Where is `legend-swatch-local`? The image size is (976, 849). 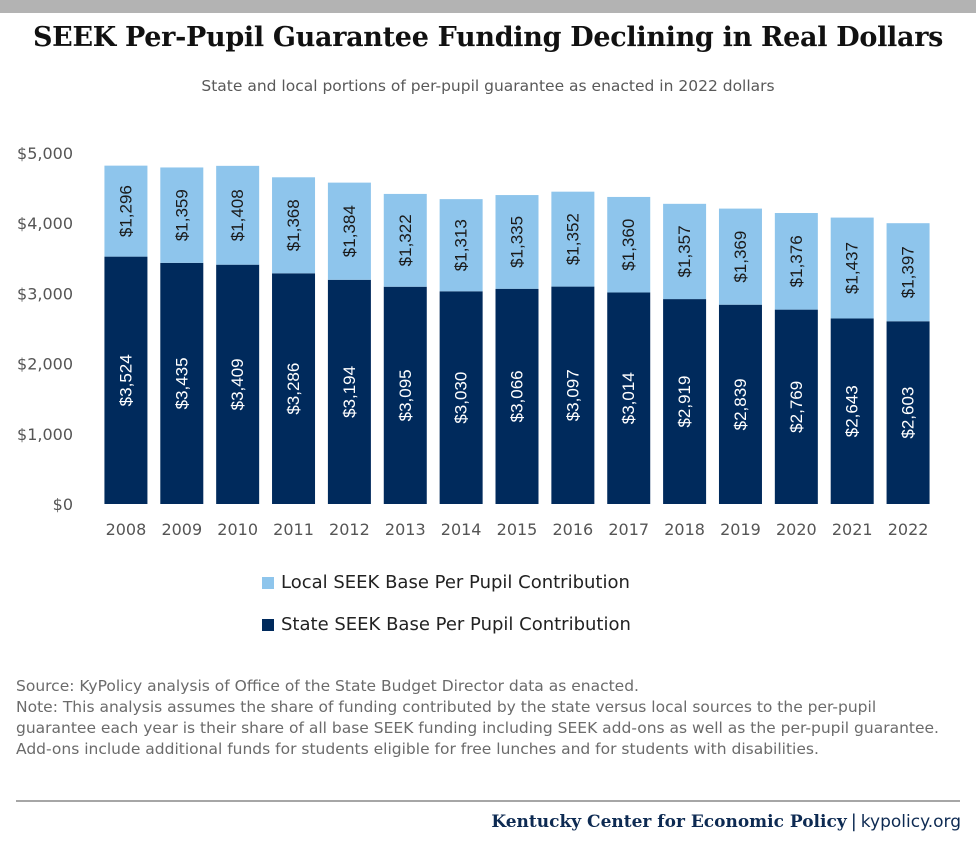
legend-swatch-local is located at coordinates (268, 582).